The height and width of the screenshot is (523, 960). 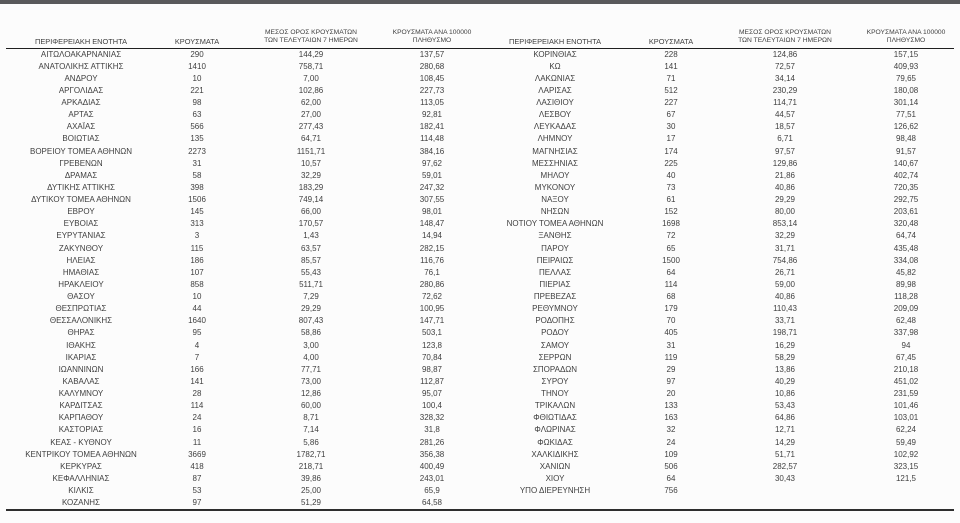 What do you see at coordinates (197, 151) in the screenshot?
I see `cases-cell-left: 2273` at bounding box center [197, 151].